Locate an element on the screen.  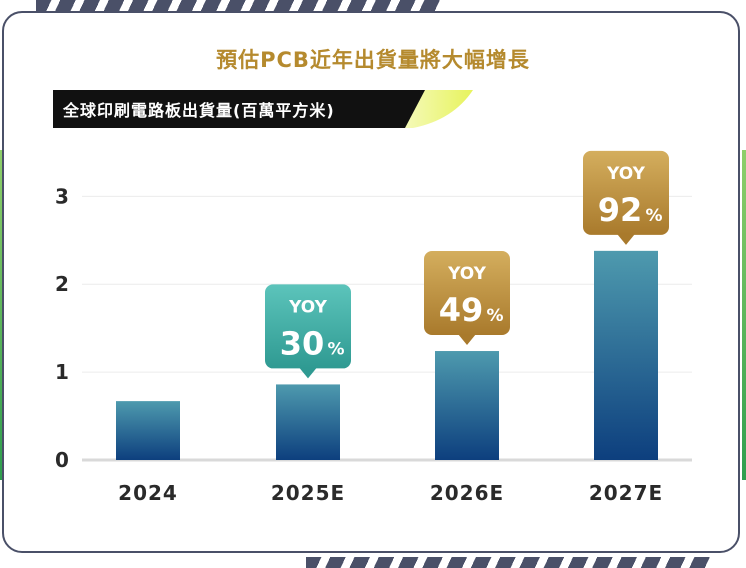
yoy-badge-value: 30 is located at coordinates (302, 343).